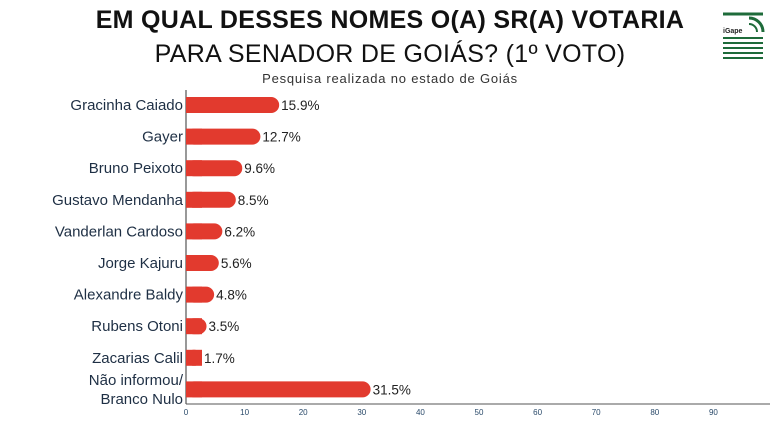  Describe the element at coordinates (136, 380) in the screenshot. I see `category-label: Não informou/` at that location.